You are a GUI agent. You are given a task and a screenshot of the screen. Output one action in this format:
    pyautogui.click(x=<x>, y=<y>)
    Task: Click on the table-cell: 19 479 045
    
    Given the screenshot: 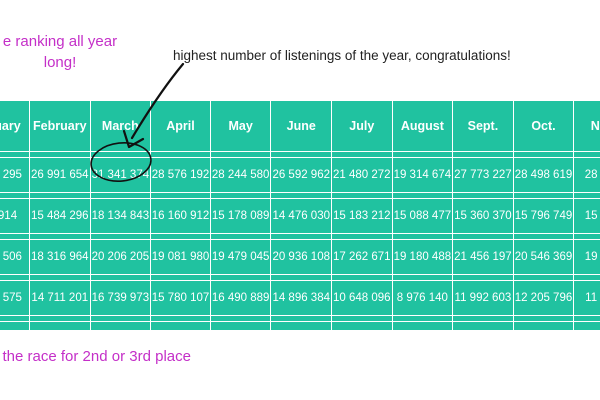 What is the action you would take?
    pyautogui.click(x=240, y=257)
    